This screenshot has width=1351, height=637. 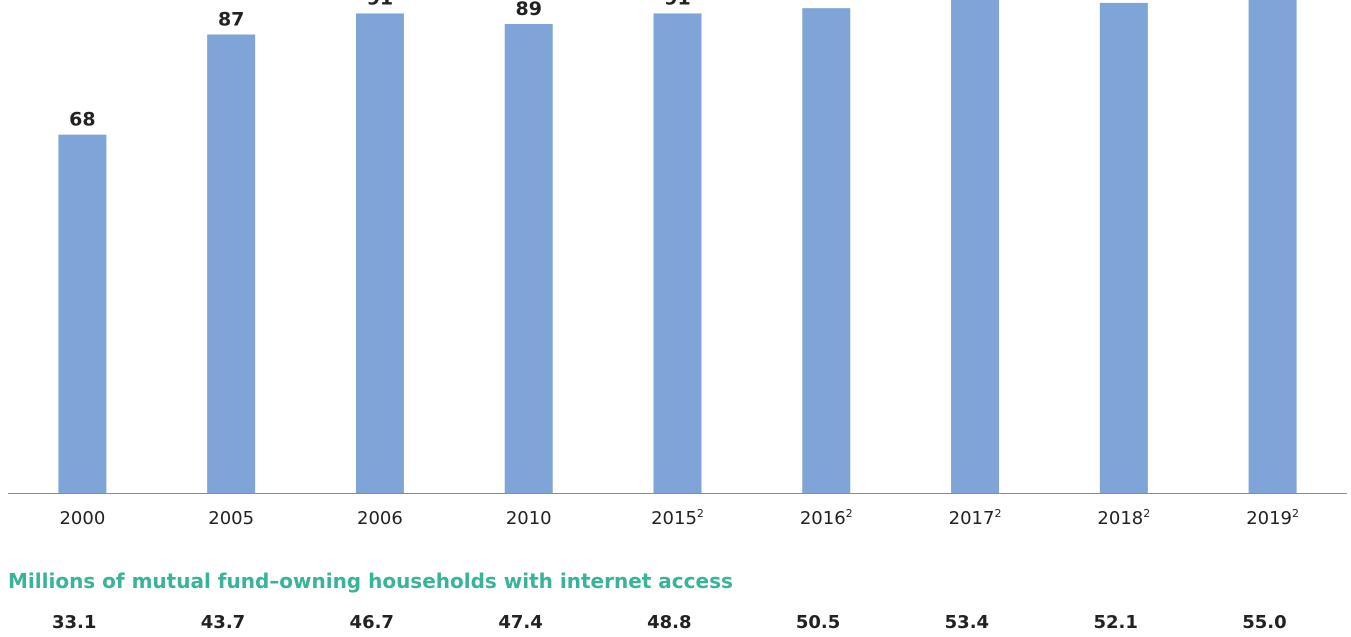 I want to click on households-value: 52.1, so click(x=1115, y=622).